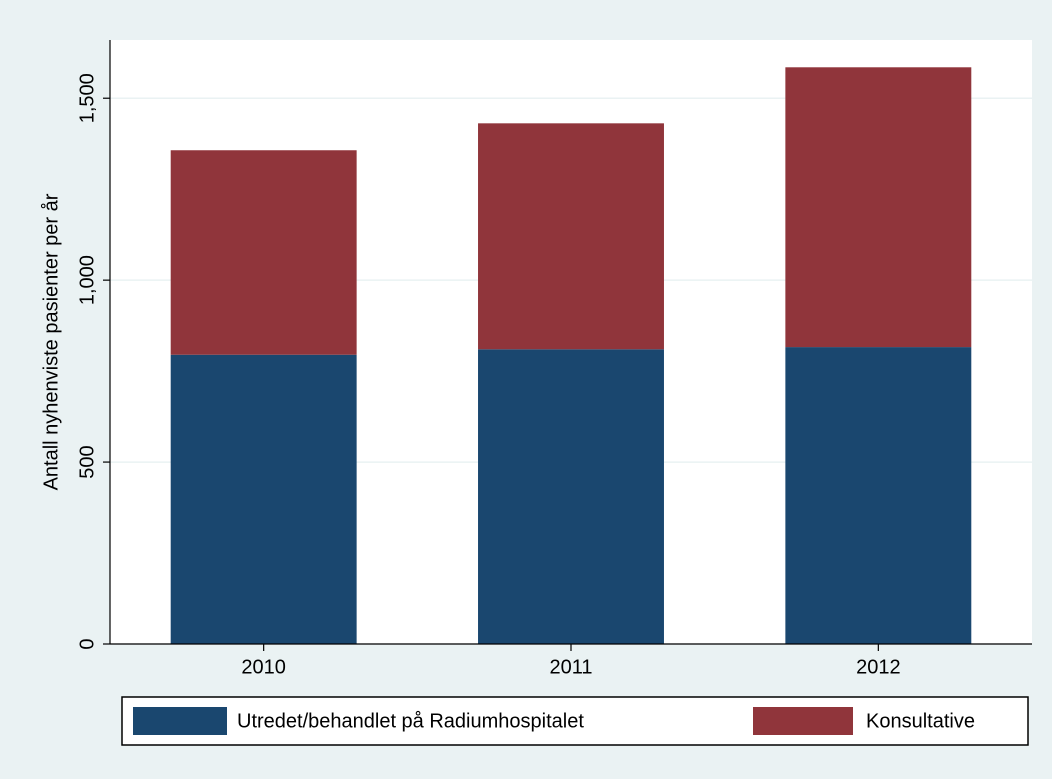 The width and height of the screenshot is (1052, 779). Describe the element at coordinates (87, 643) in the screenshot. I see `y-tick-label: 0` at that location.